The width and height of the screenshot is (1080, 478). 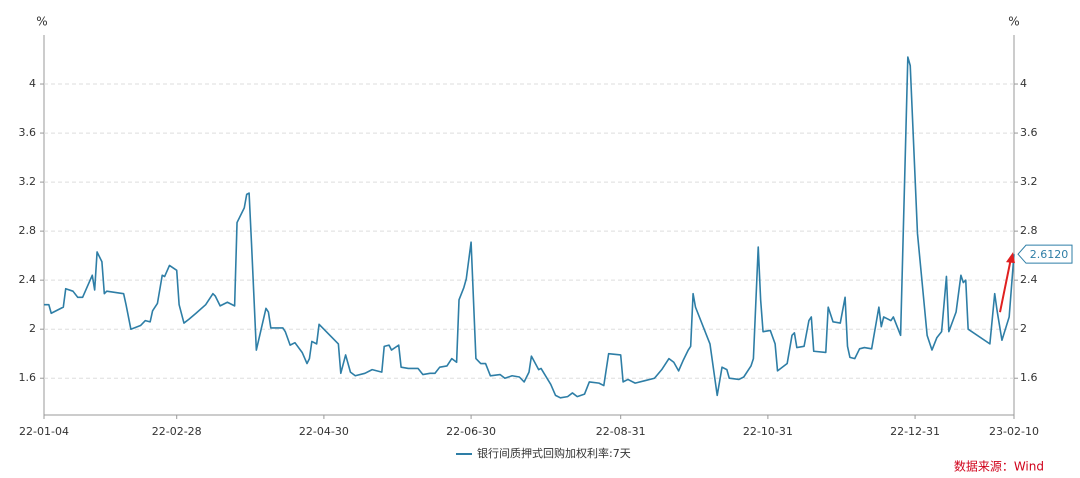 What do you see at coordinates (1049, 254) in the screenshot?
I see `annotation-label: 2.6120` at bounding box center [1049, 254].